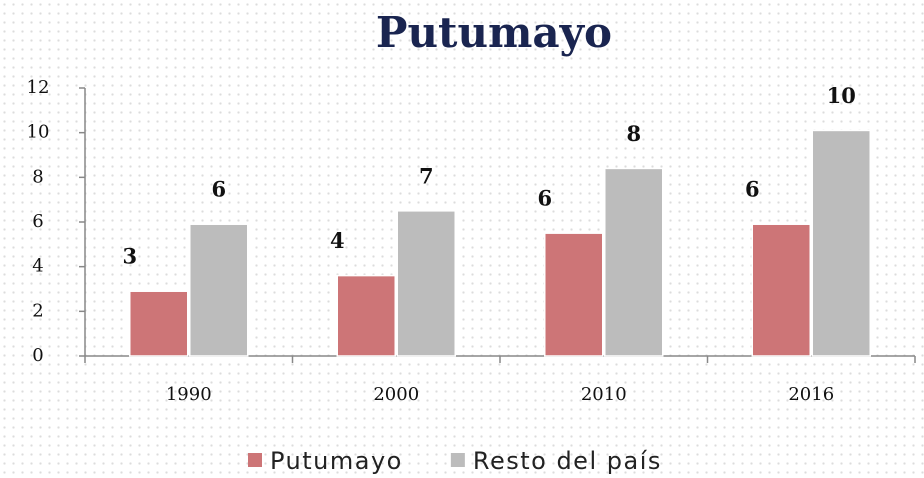 This screenshot has height=478, width=924. What do you see at coordinates (811, 394) in the screenshot?
I see `x-tick-label: 2016` at bounding box center [811, 394].